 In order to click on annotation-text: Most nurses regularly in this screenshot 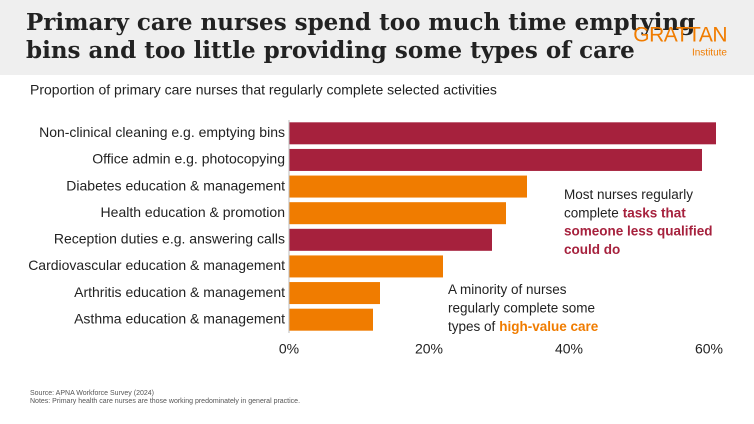, I will do `click(628, 194)`.